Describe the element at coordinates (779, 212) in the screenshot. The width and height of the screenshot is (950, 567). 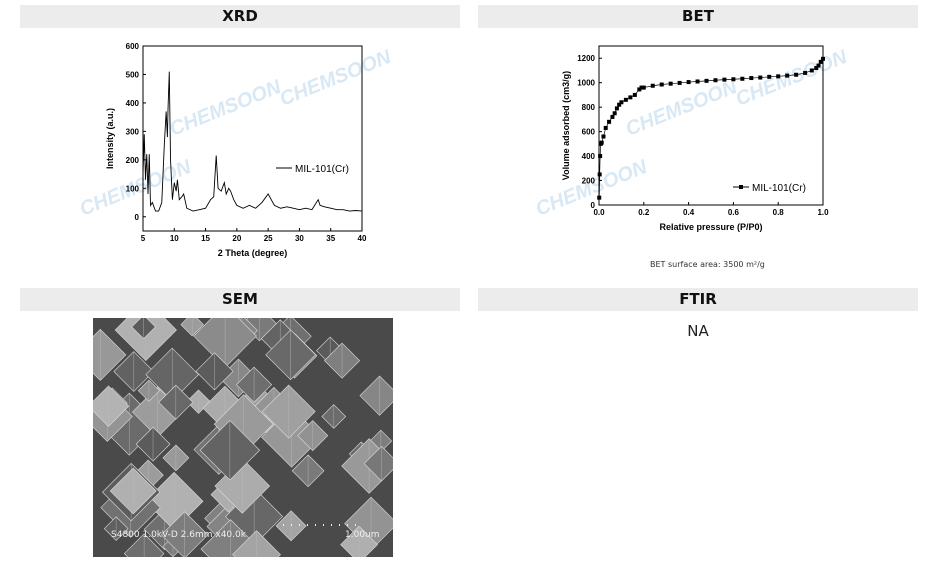
I see `x-tick-label: 0.8` at that location.